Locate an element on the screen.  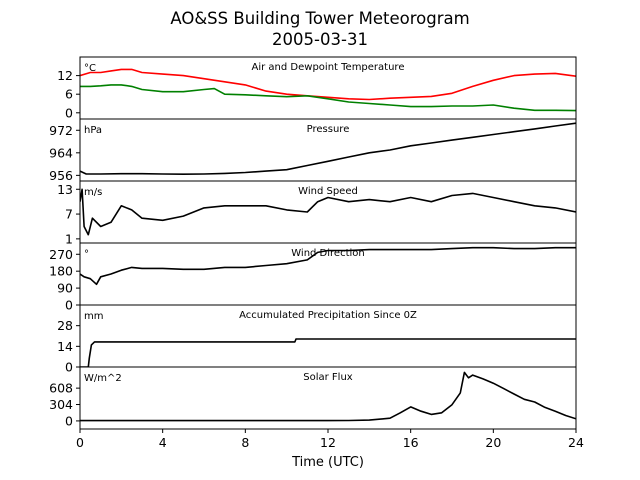
x-tick-label: 24 is located at coordinates (576, 442).